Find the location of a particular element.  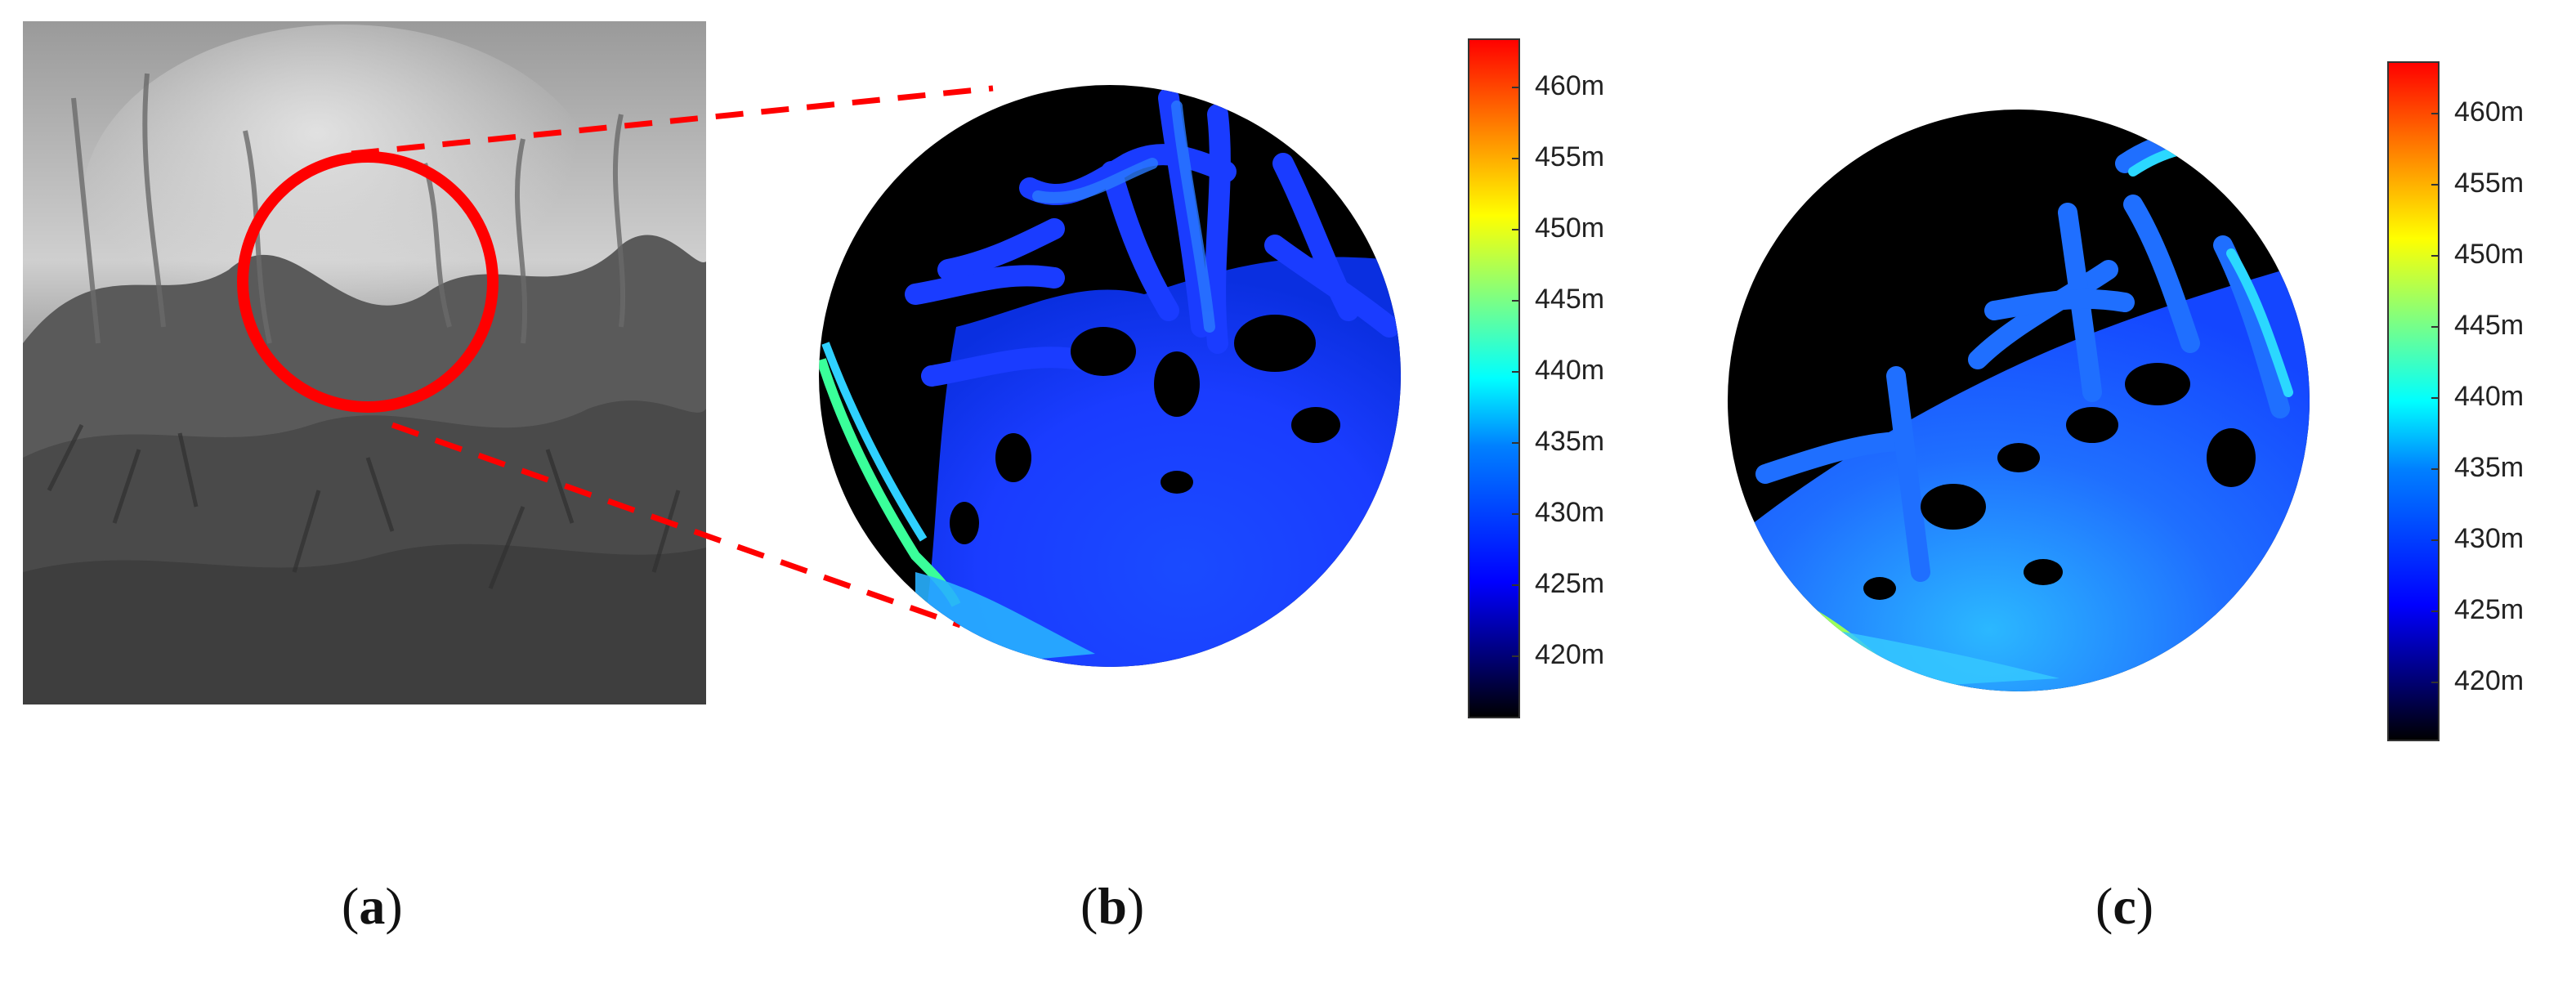

region-circle is located at coordinates (368, 282).